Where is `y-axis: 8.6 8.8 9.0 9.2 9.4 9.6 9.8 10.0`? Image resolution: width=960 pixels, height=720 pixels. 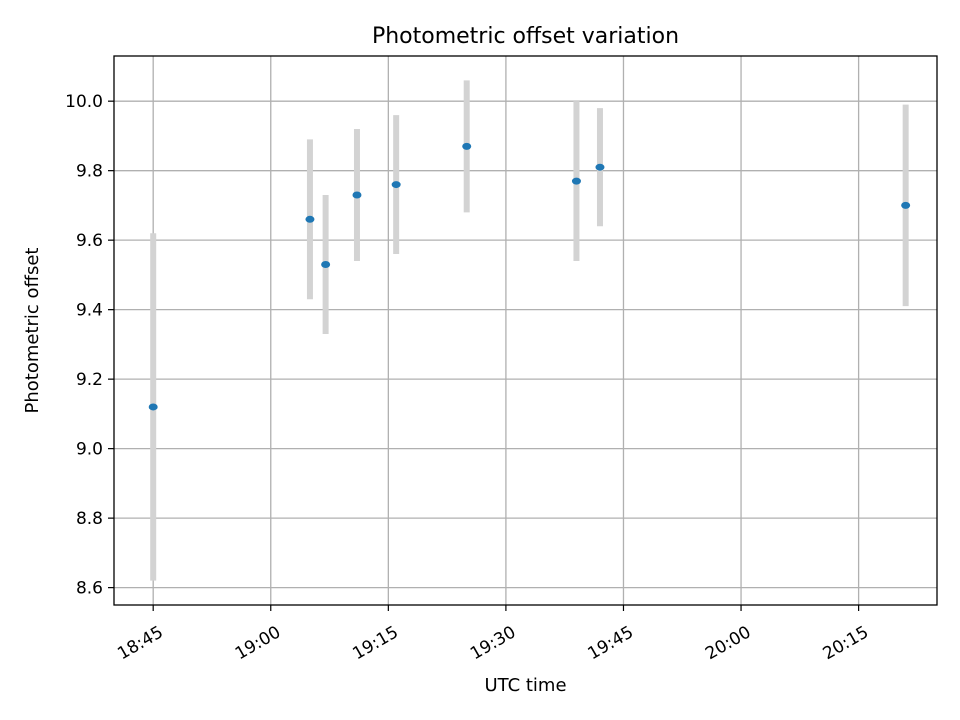 y-axis: 8.6 8.8 9.0 9.2 9.4 9.6 9.8 10.0 is located at coordinates (89, 345).